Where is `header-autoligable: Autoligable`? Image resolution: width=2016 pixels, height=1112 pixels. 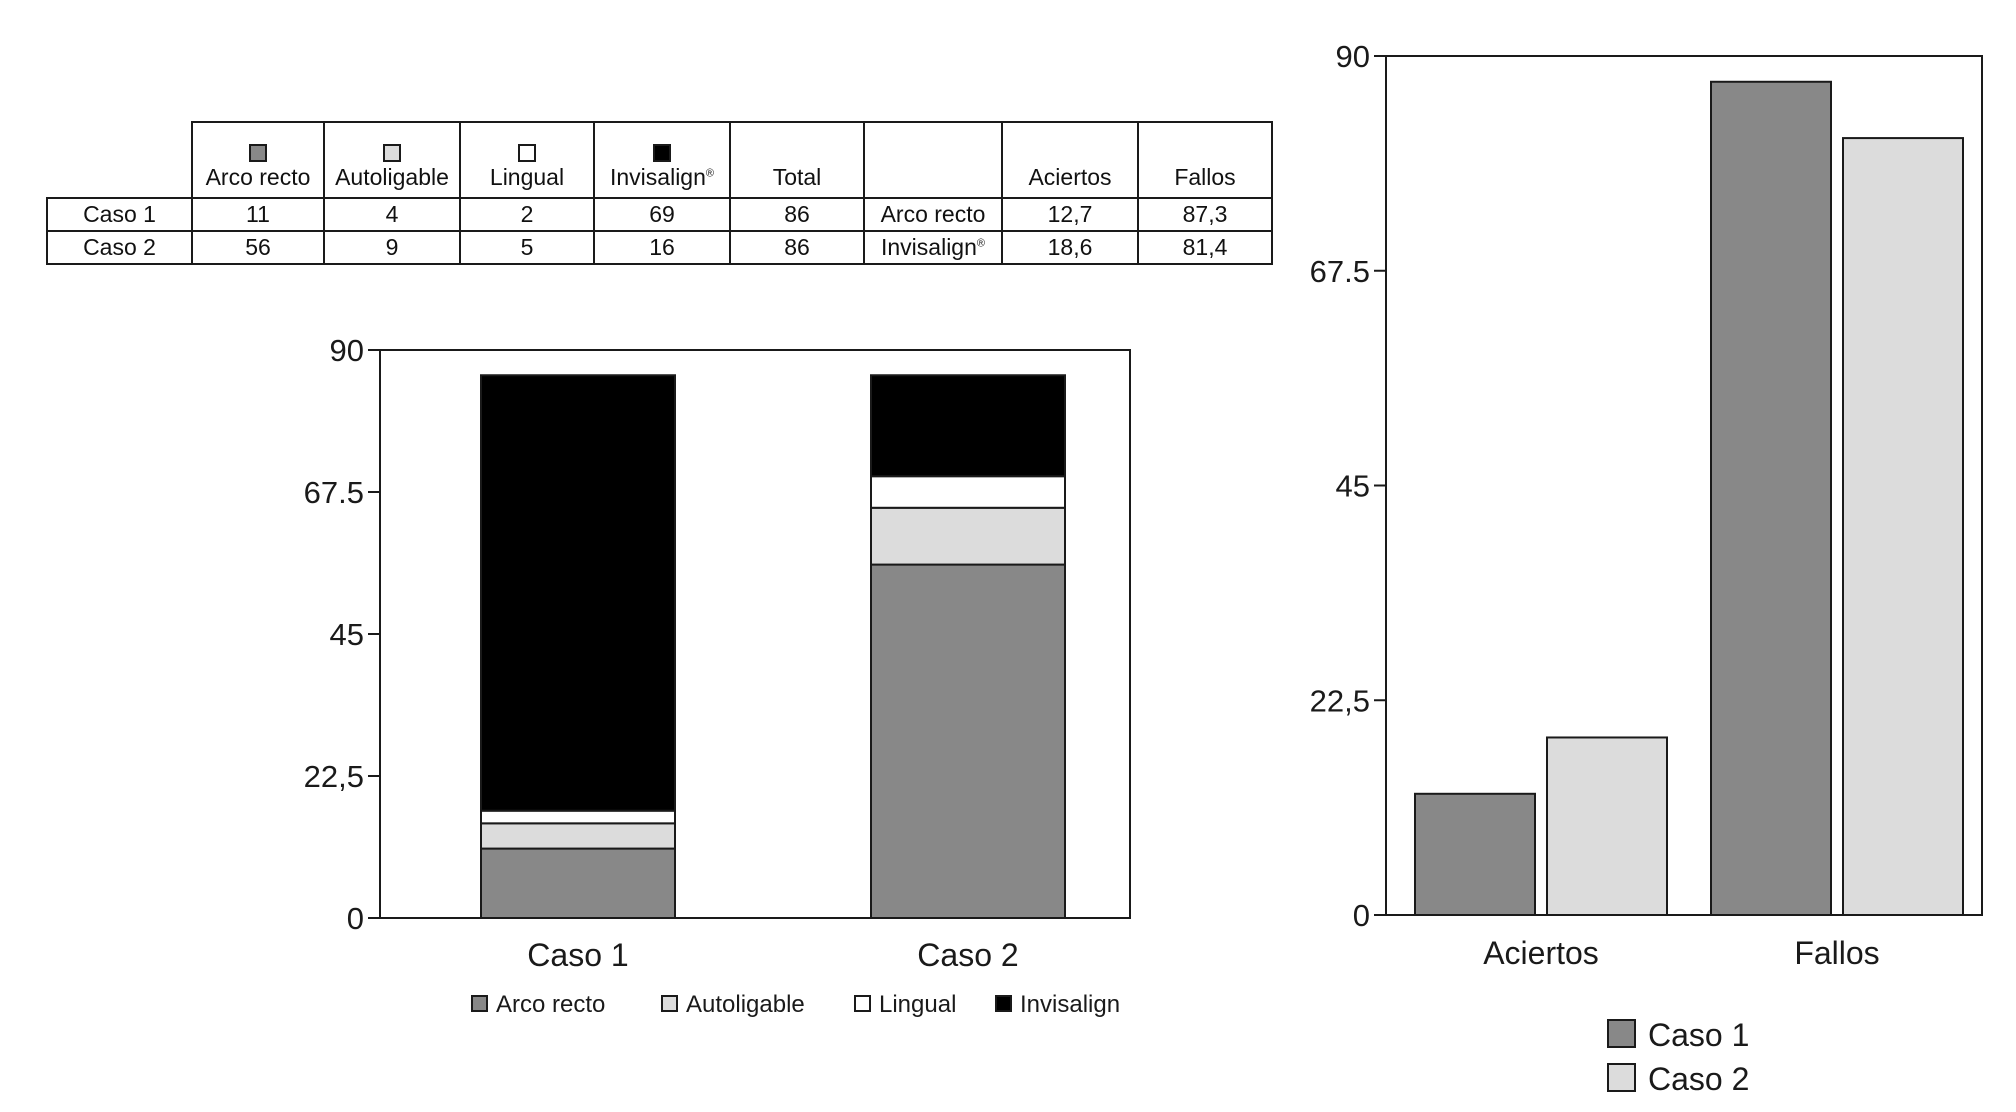
header-autoligable: Autoligable is located at coordinates (392, 160).